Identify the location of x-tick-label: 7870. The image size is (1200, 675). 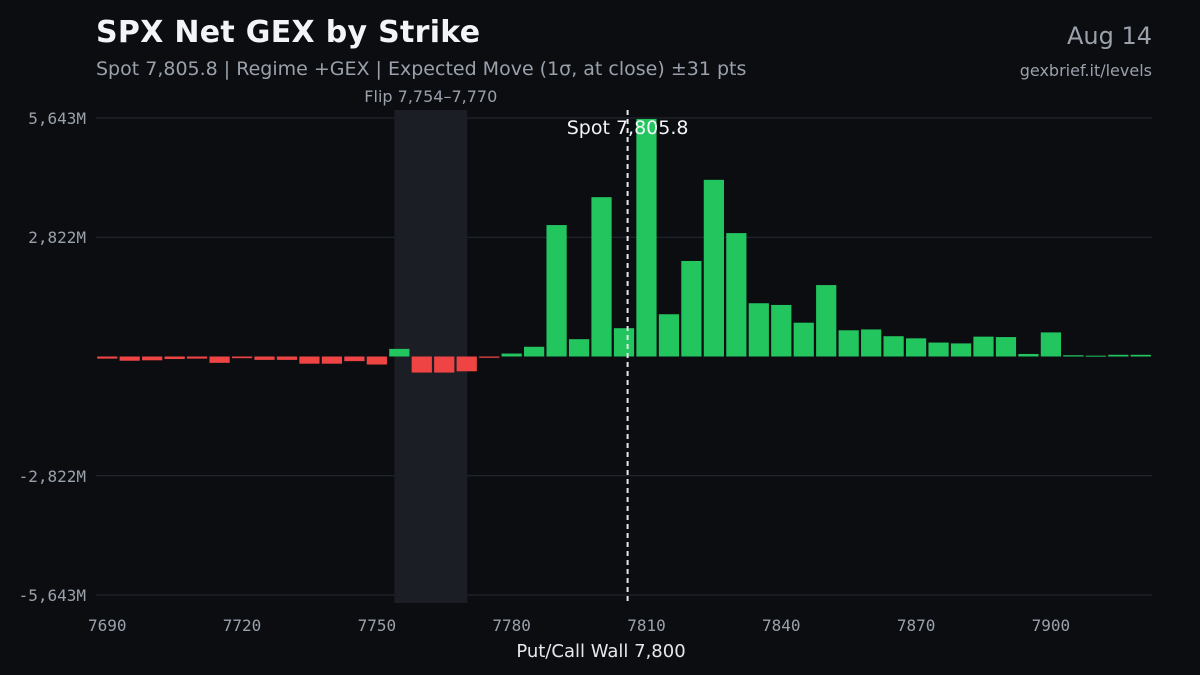
(916, 625).